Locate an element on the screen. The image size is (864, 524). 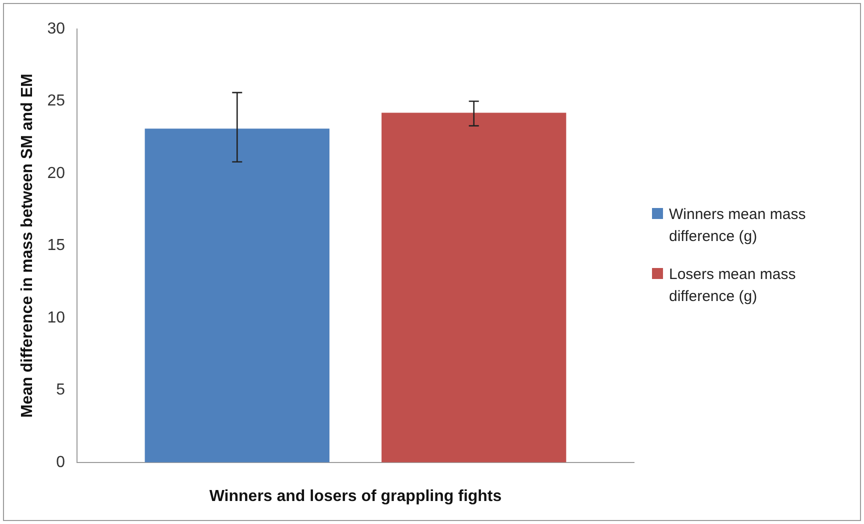
y-tick-label: 20 is located at coordinates (56, 173).